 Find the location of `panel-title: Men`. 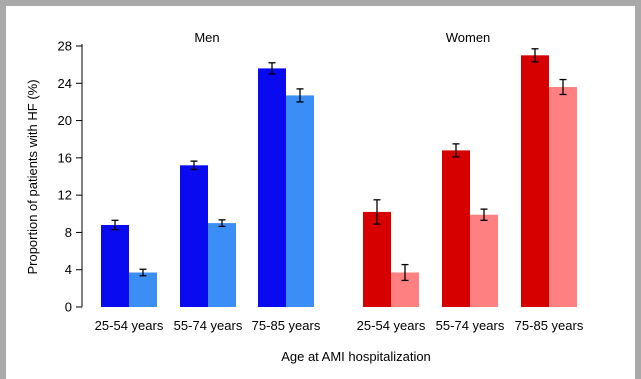

panel-title: Men is located at coordinates (206, 37).